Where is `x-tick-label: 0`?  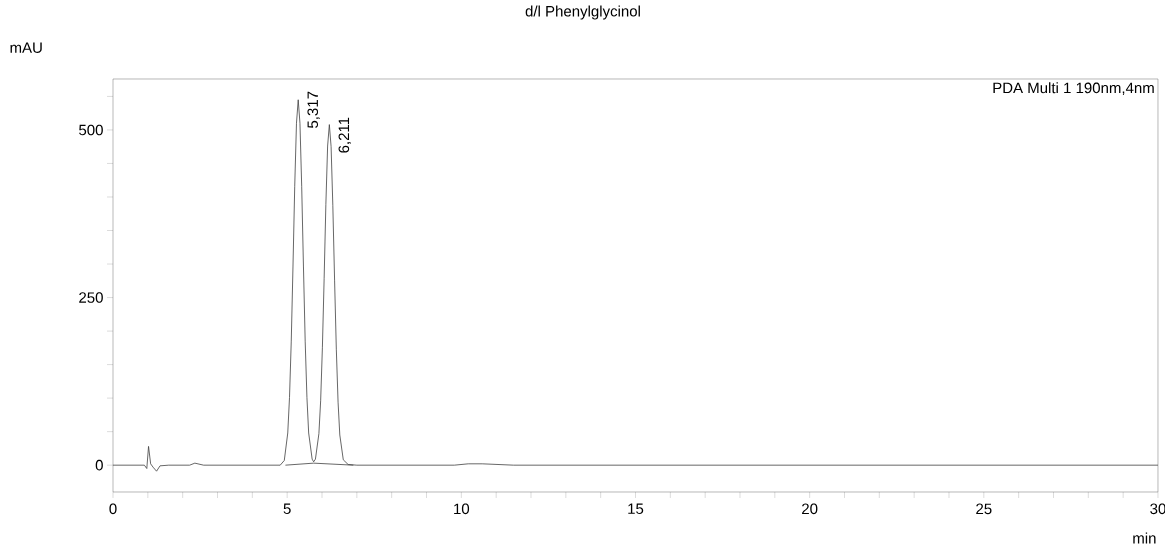
x-tick-label: 0 is located at coordinates (113, 509).